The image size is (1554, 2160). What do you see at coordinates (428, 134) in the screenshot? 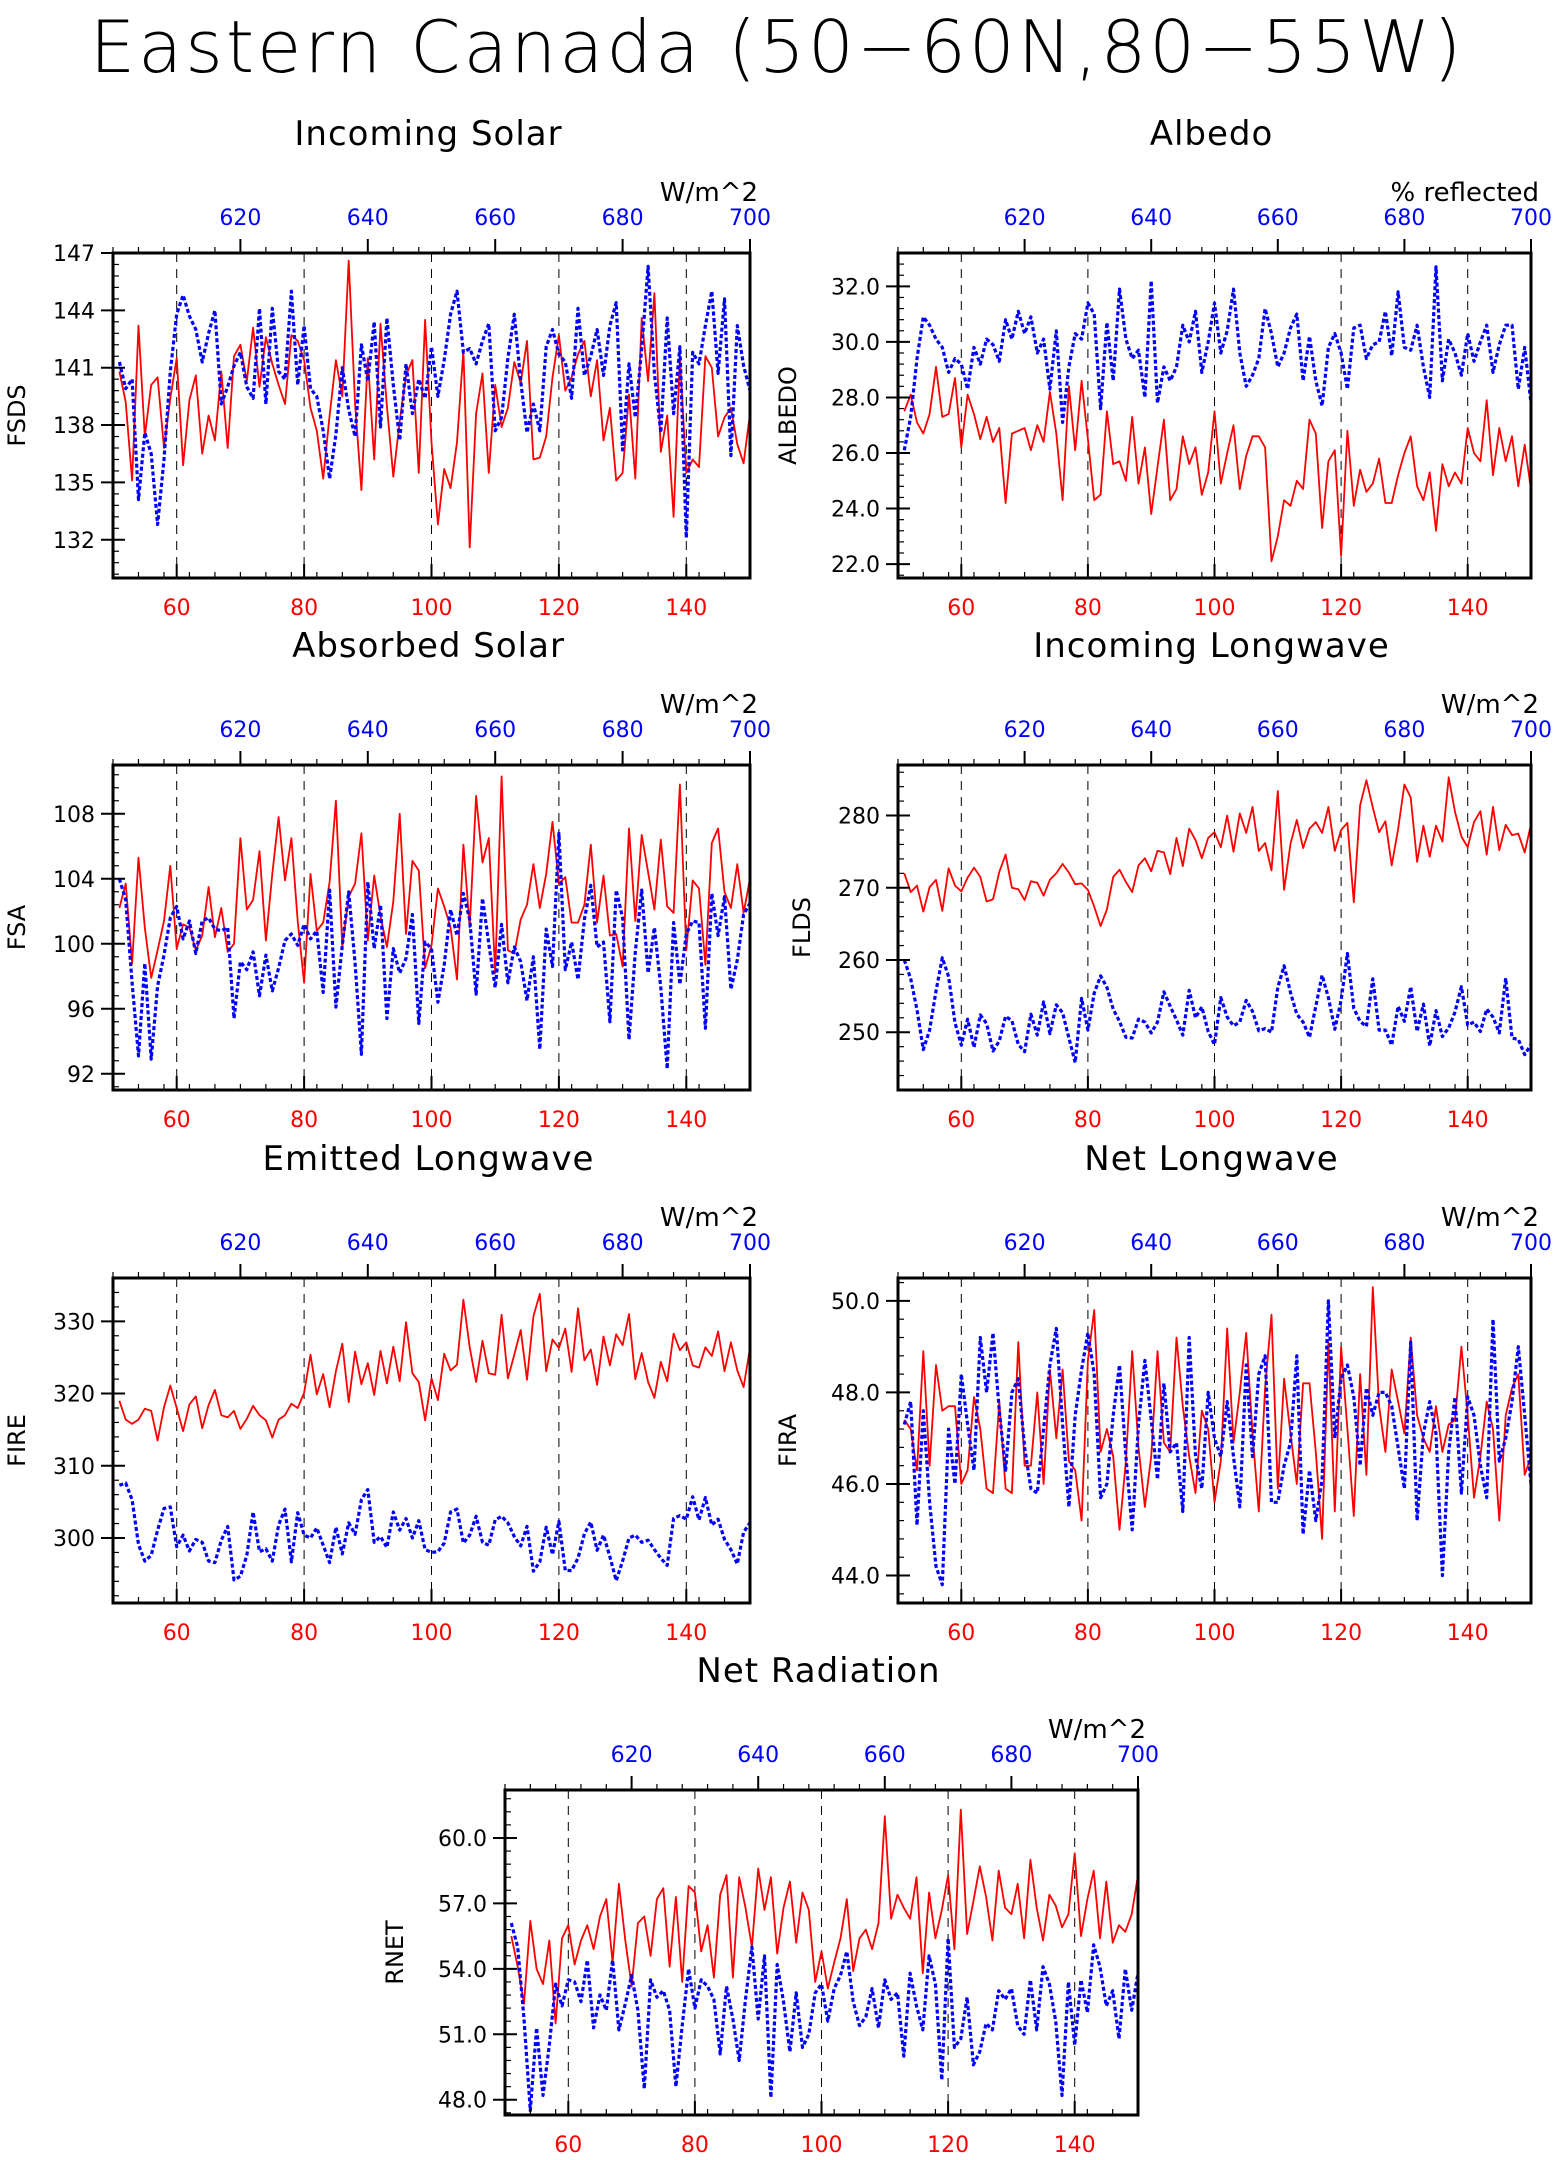
I see `panel-title: Incoming Solar` at bounding box center [428, 134].